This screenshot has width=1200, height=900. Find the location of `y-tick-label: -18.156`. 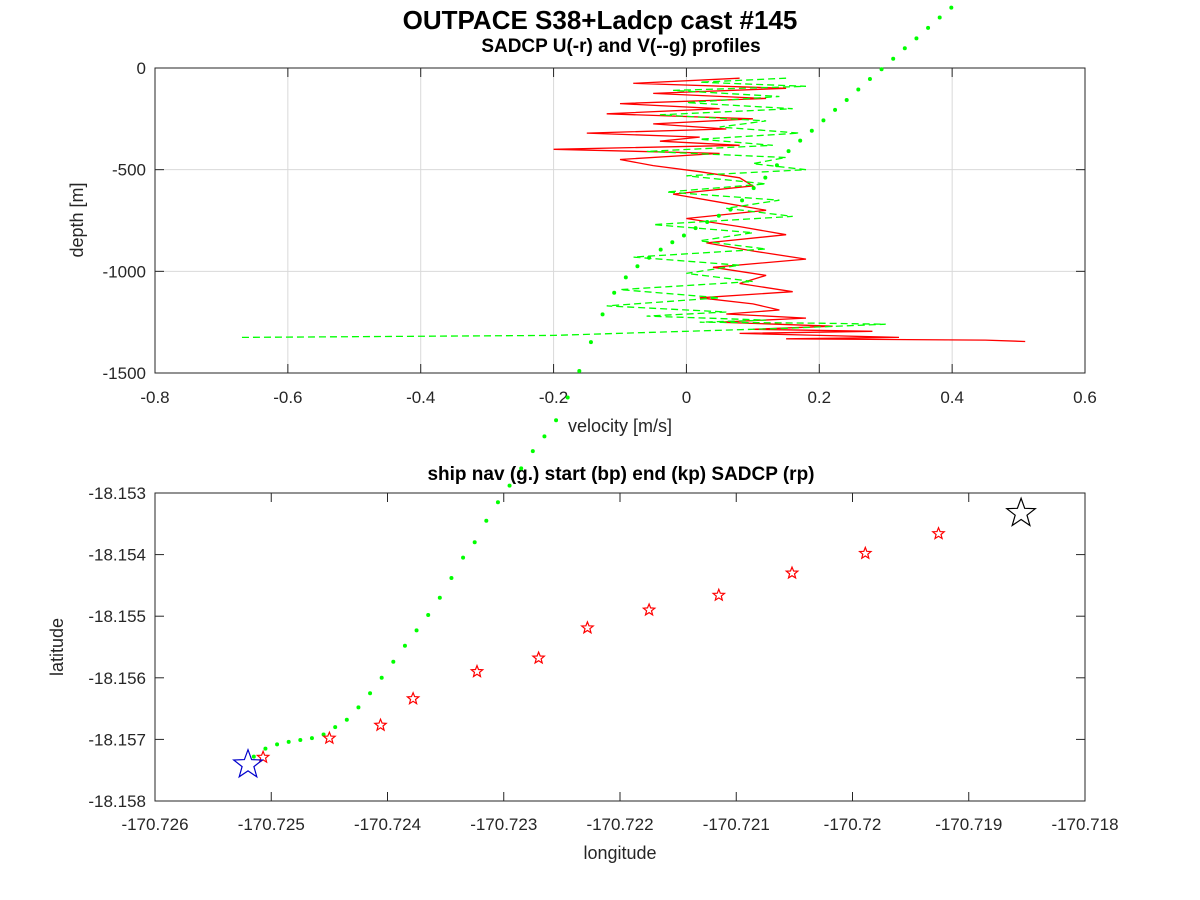

y-tick-label: -18.156 is located at coordinates (117, 678).